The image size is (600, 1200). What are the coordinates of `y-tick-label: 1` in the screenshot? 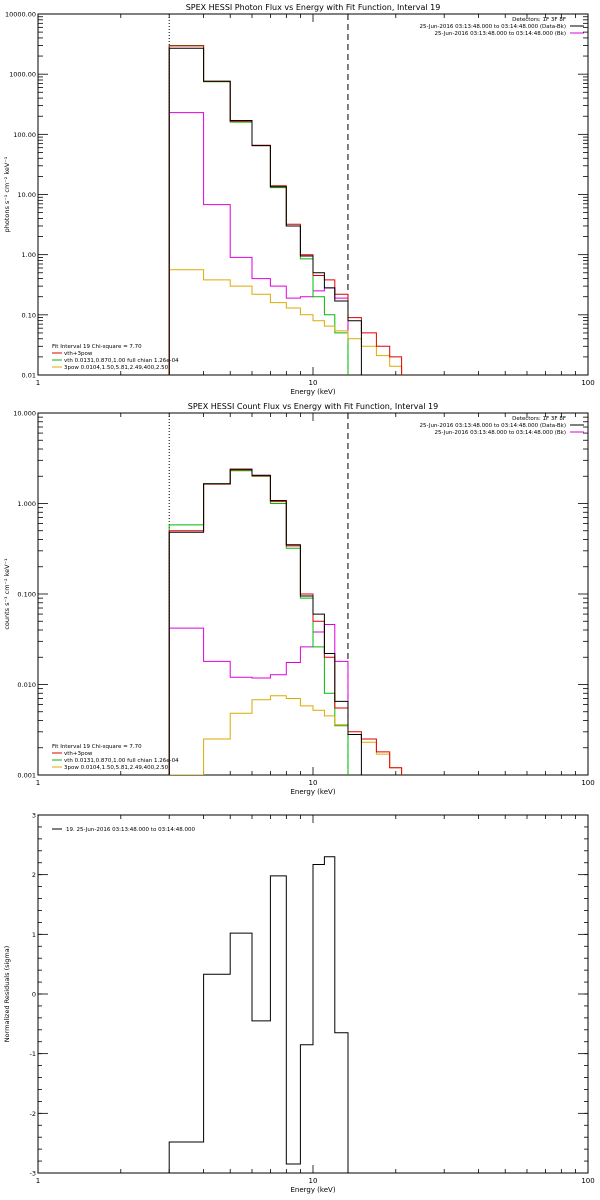 It's located at (34, 935).